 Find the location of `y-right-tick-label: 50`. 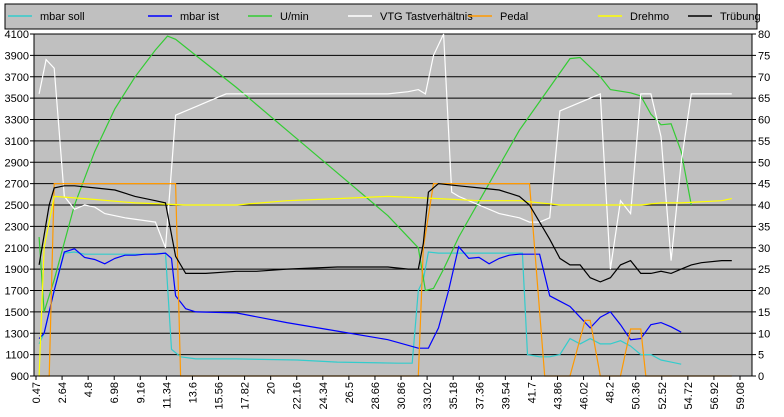

y-right-tick-label: 50 is located at coordinates (764, 163).